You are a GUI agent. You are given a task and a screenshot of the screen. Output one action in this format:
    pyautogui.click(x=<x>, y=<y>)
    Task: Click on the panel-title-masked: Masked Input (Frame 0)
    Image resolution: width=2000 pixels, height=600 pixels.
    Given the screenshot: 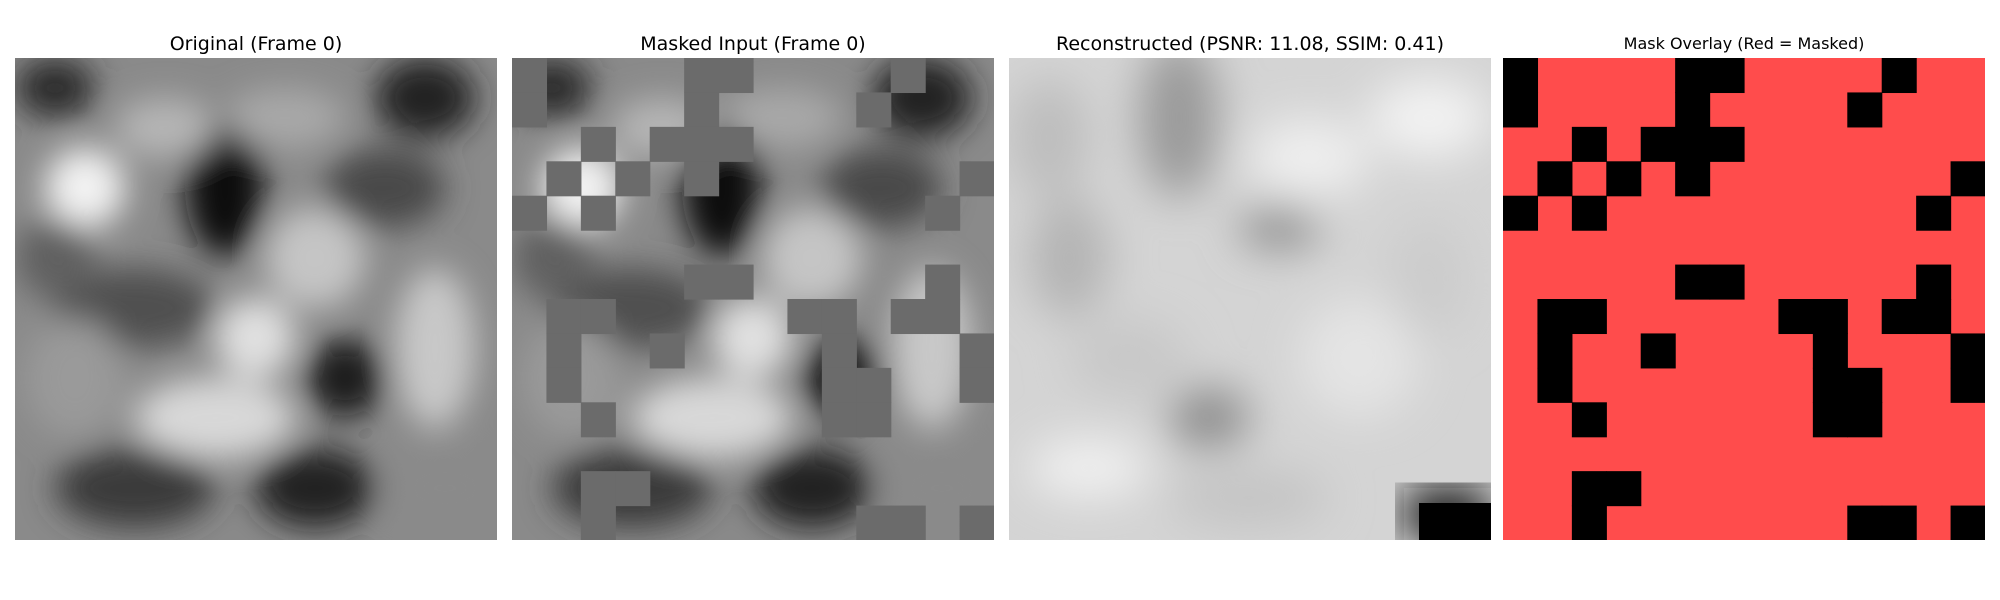 What is the action you would take?
    pyautogui.click(x=753, y=44)
    